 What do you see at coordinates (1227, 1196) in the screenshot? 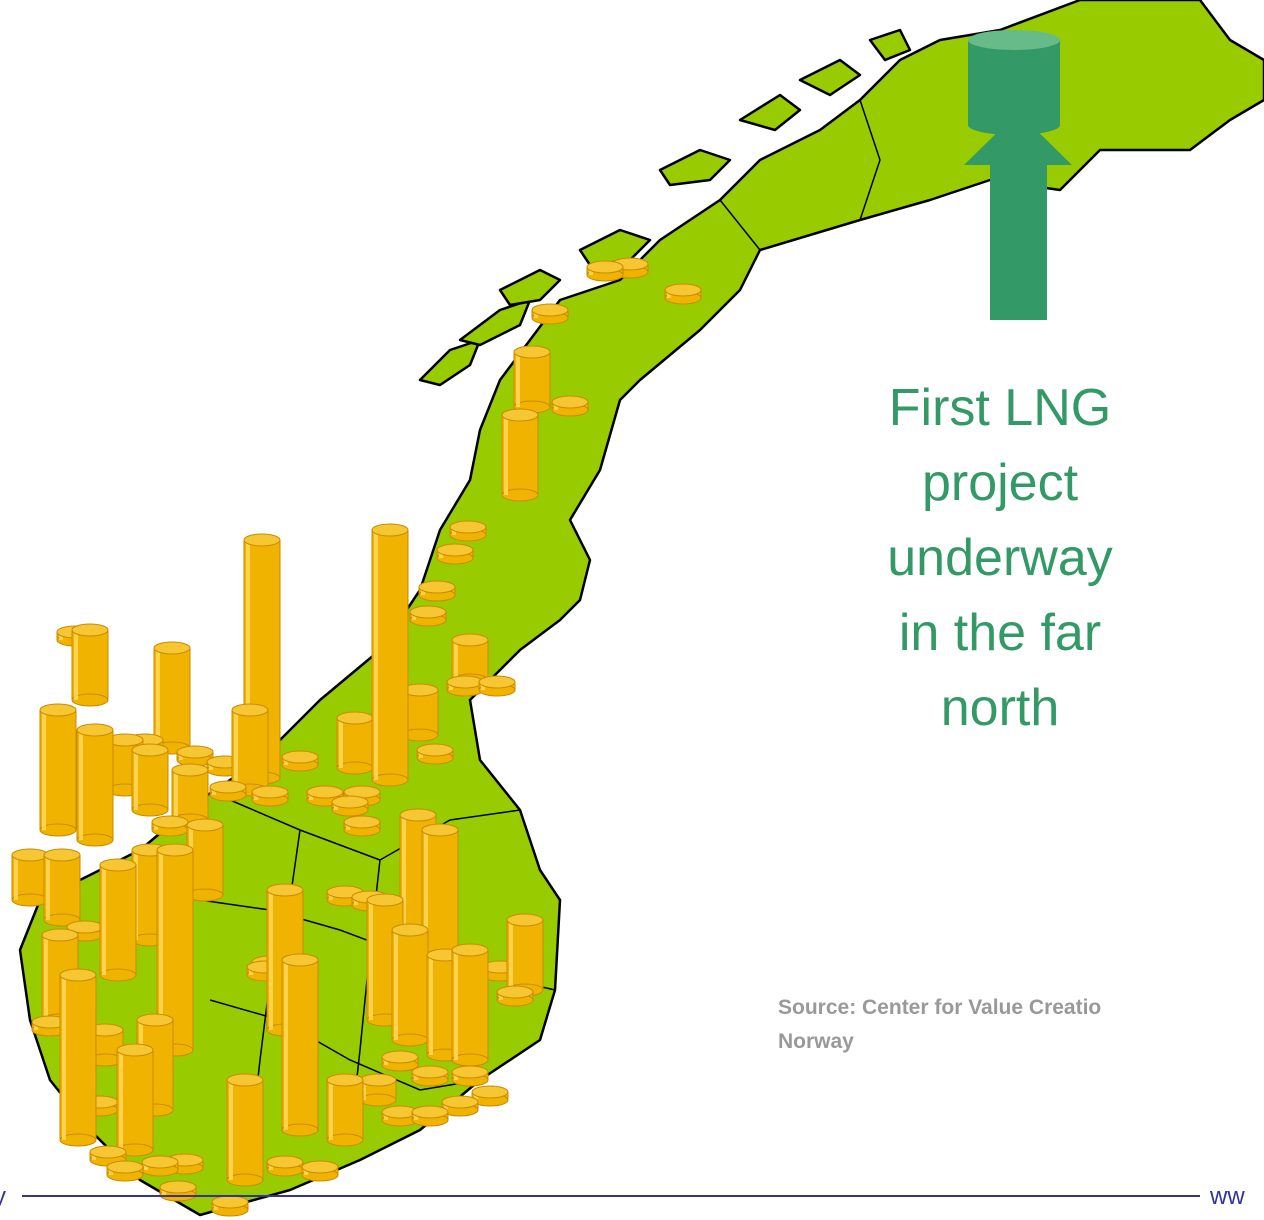
I see `footer-right: ww` at bounding box center [1227, 1196].